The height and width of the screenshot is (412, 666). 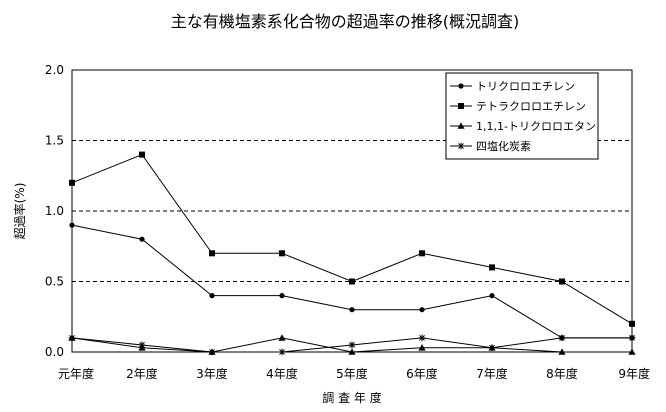 I want to click on x-tick-label: 元年度, so click(x=76, y=373).